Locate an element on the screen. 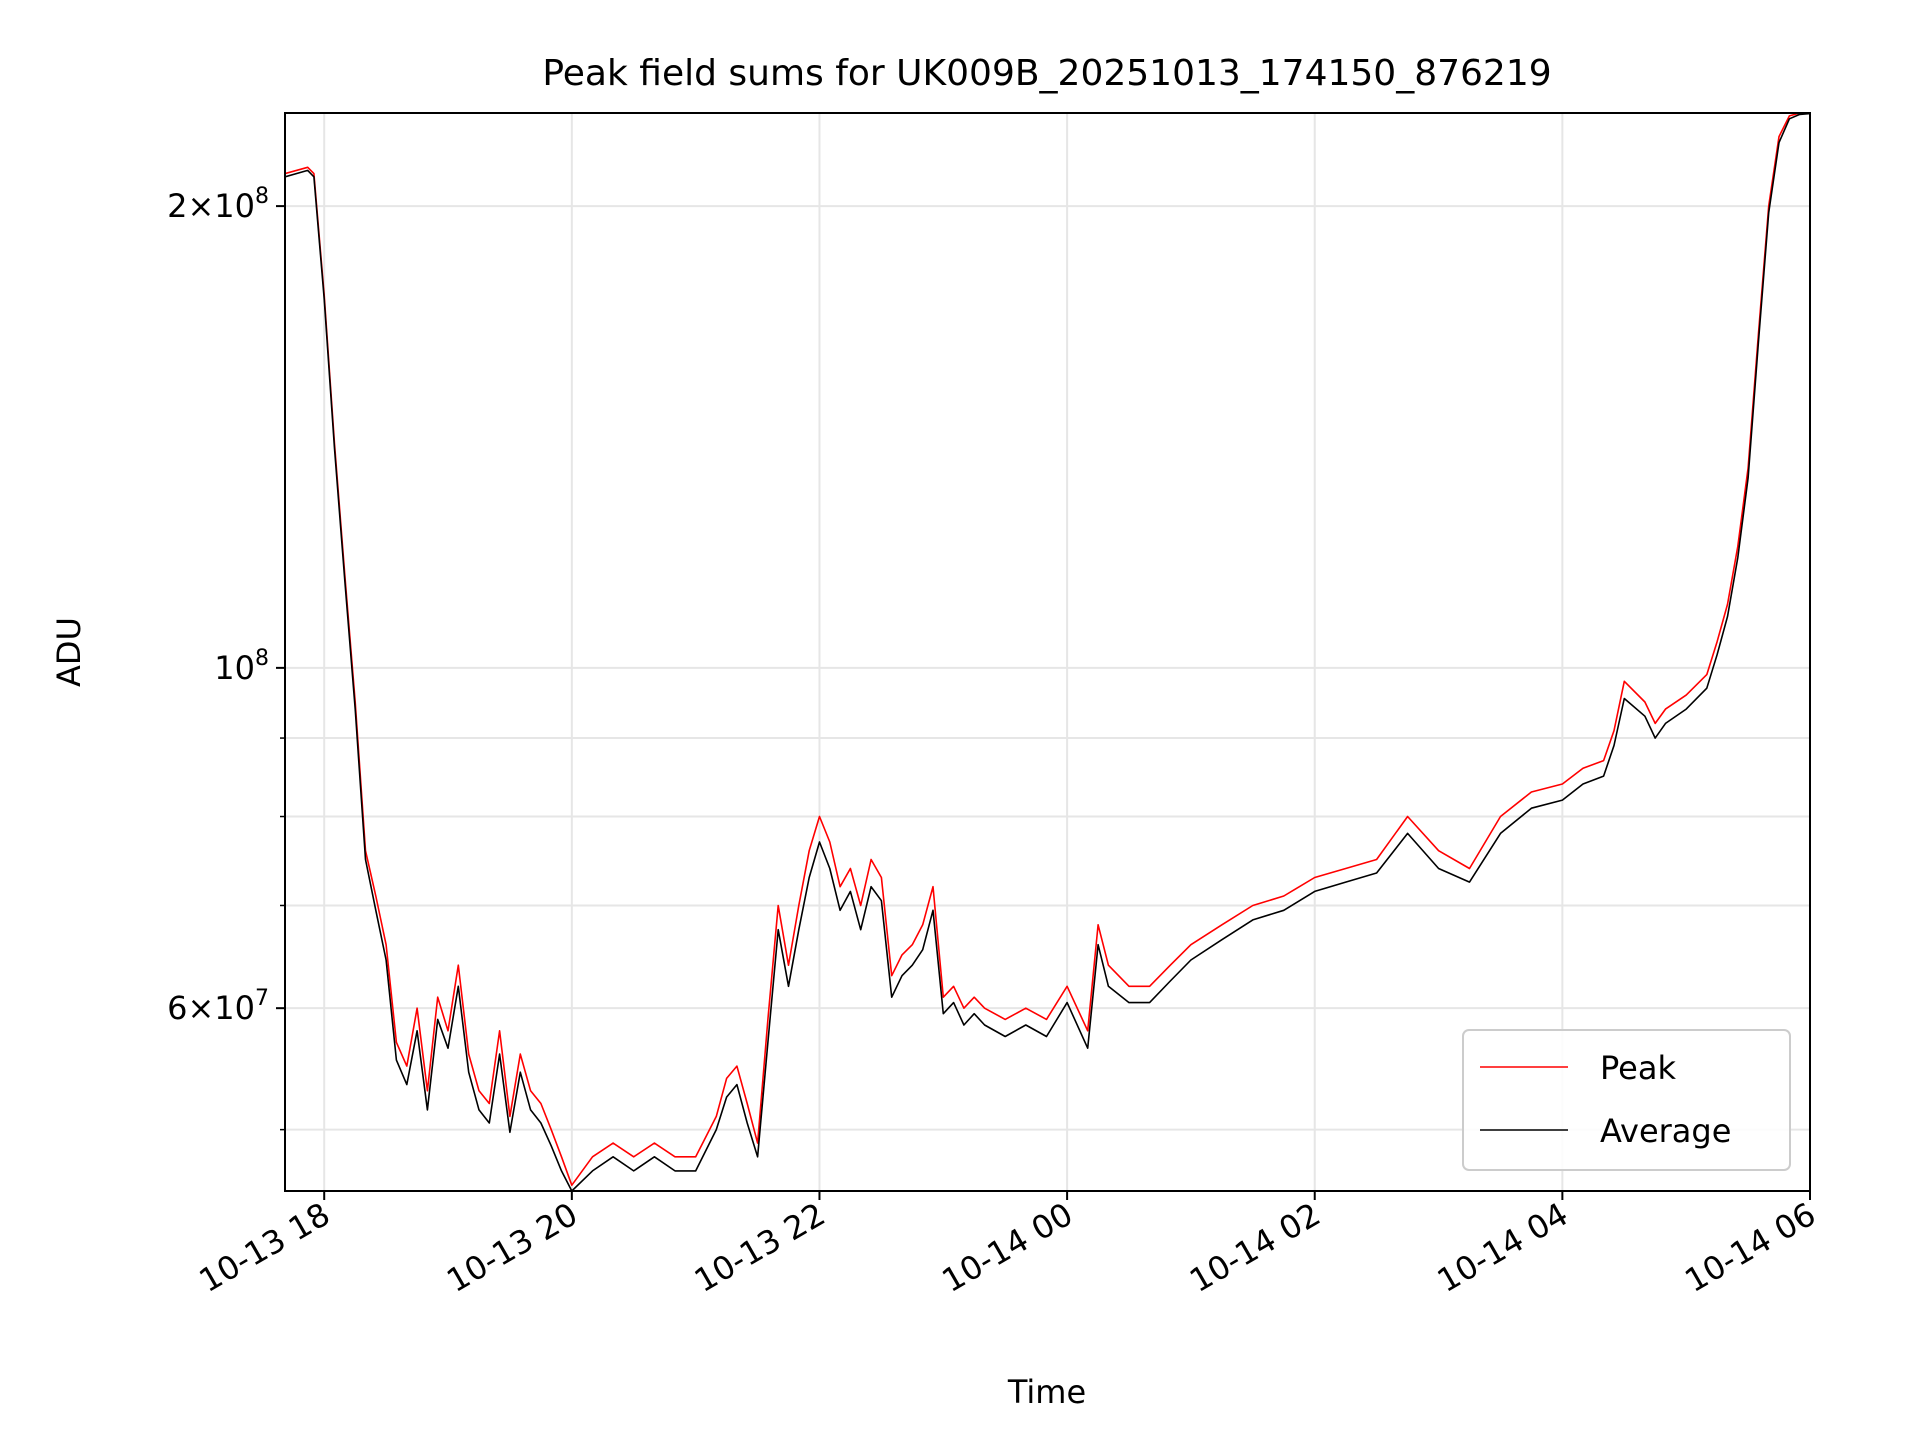 The width and height of the screenshot is (1920, 1440). y-axis: 2×108 108 6×107 is located at coordinates (226, 657).